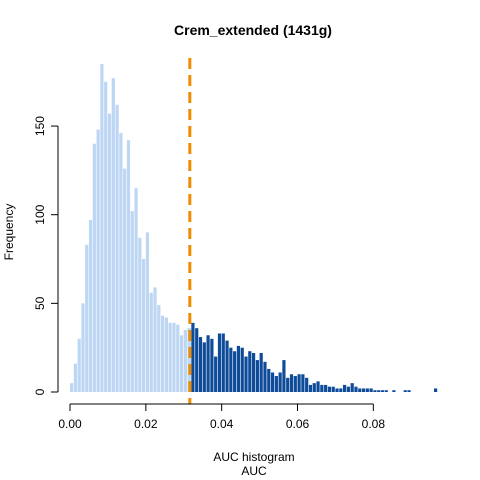 Image resolution: width=480 pixels, height=480 pixels. Describe the element at coordinates (40, 391) in the screenshot. I see `y-tick-label: 0` at that location.